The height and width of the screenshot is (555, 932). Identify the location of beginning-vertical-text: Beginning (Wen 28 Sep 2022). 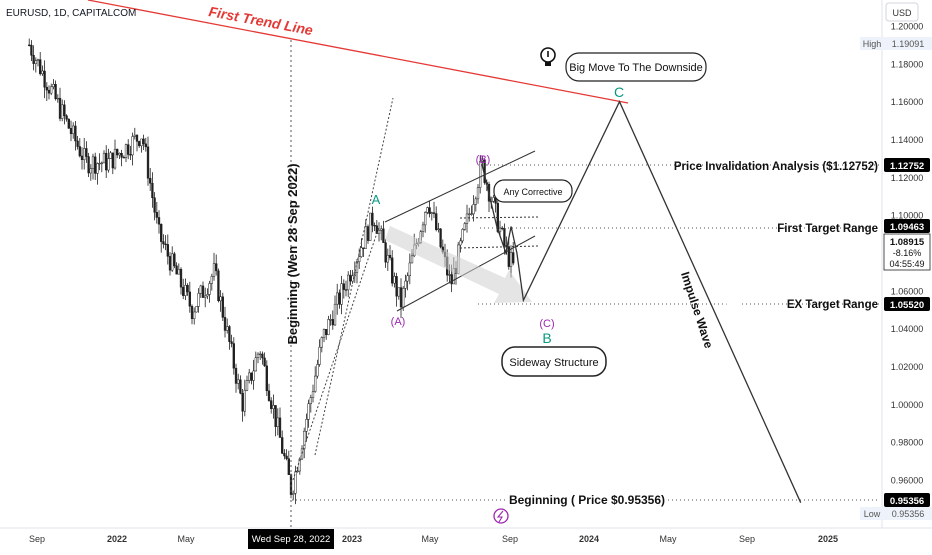
(292, 253).